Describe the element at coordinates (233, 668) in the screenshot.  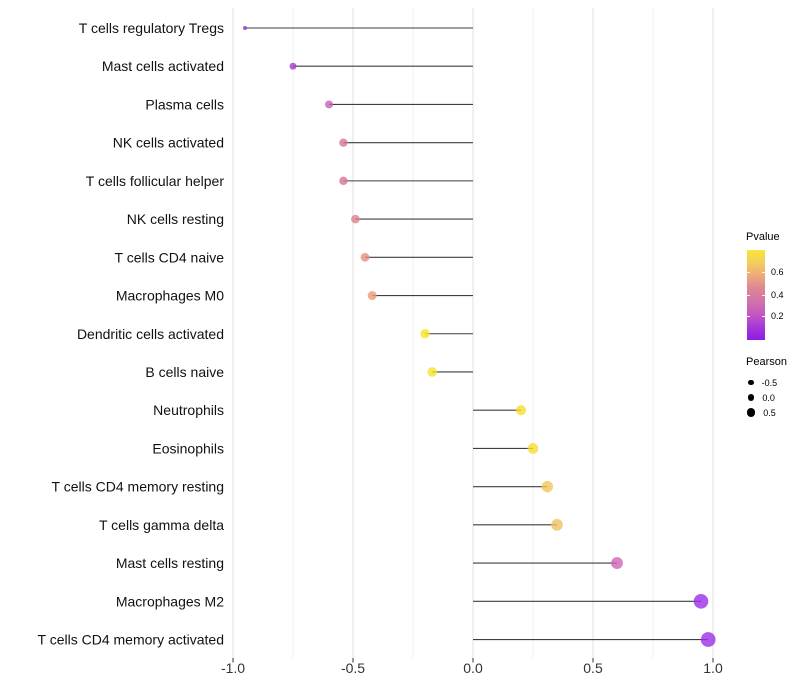
I see `x-tick-label: -1.0` at that location.